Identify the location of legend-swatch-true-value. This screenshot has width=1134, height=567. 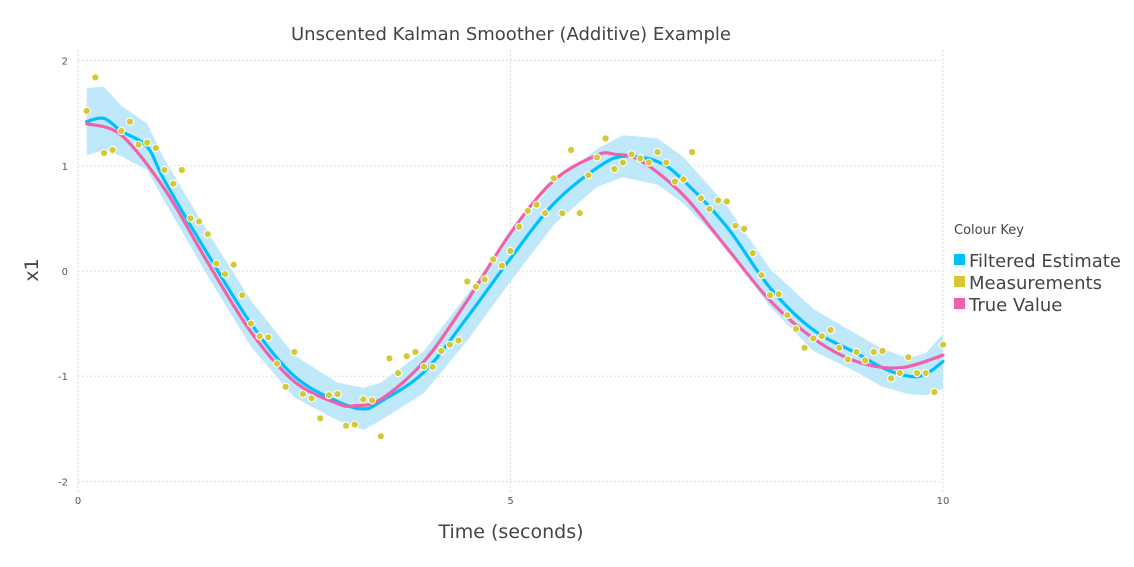
(959, 303).